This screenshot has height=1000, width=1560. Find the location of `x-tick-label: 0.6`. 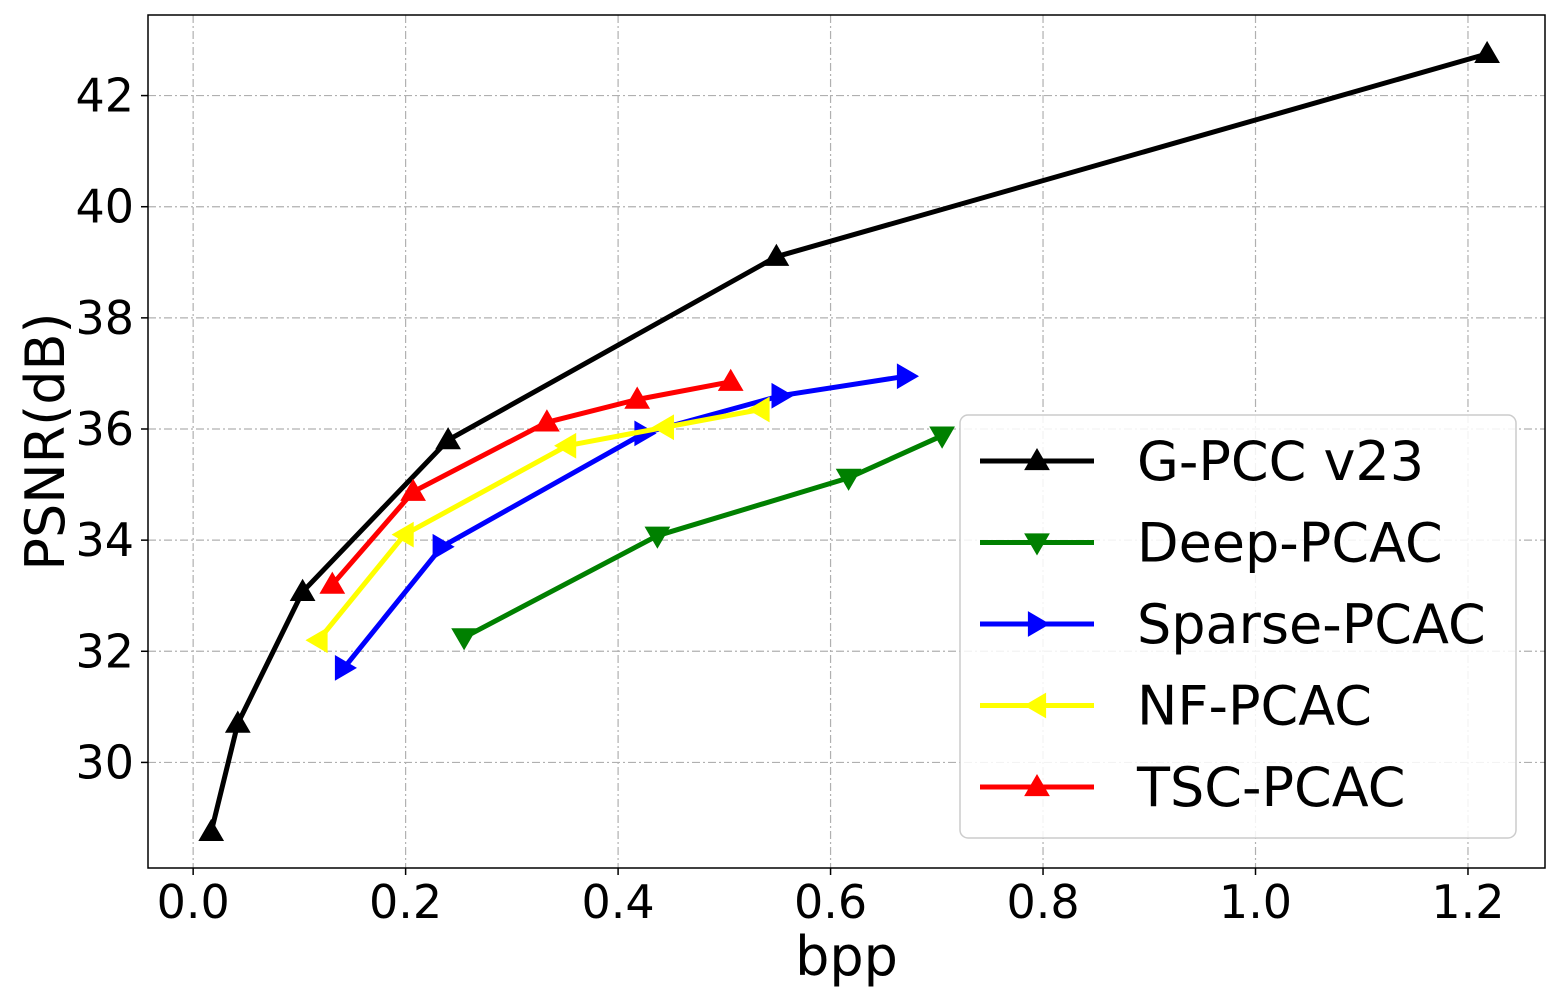

x-tick-label: 0.6 is located at coordinates (830, 902).